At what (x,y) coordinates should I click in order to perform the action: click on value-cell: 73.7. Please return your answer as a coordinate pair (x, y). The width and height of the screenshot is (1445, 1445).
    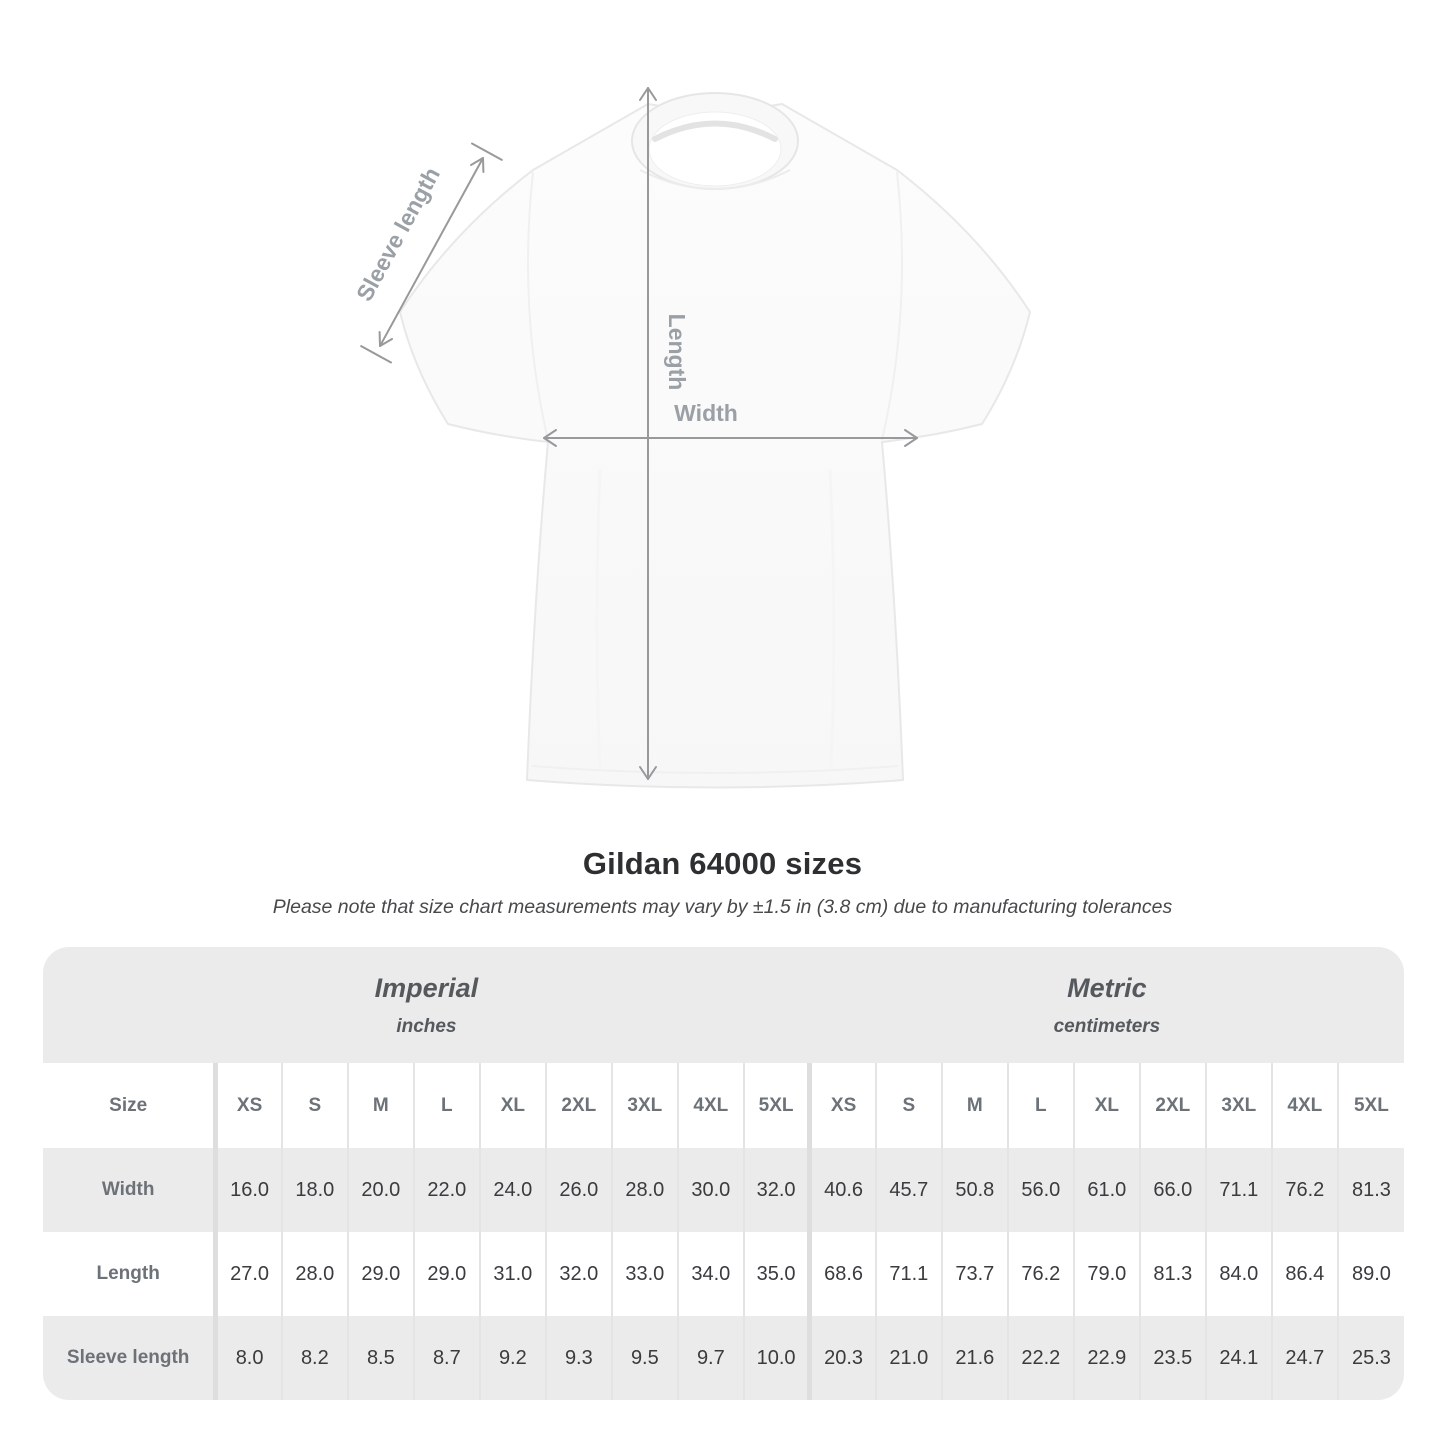
    Looking at the image, I should click on (974, 1274).